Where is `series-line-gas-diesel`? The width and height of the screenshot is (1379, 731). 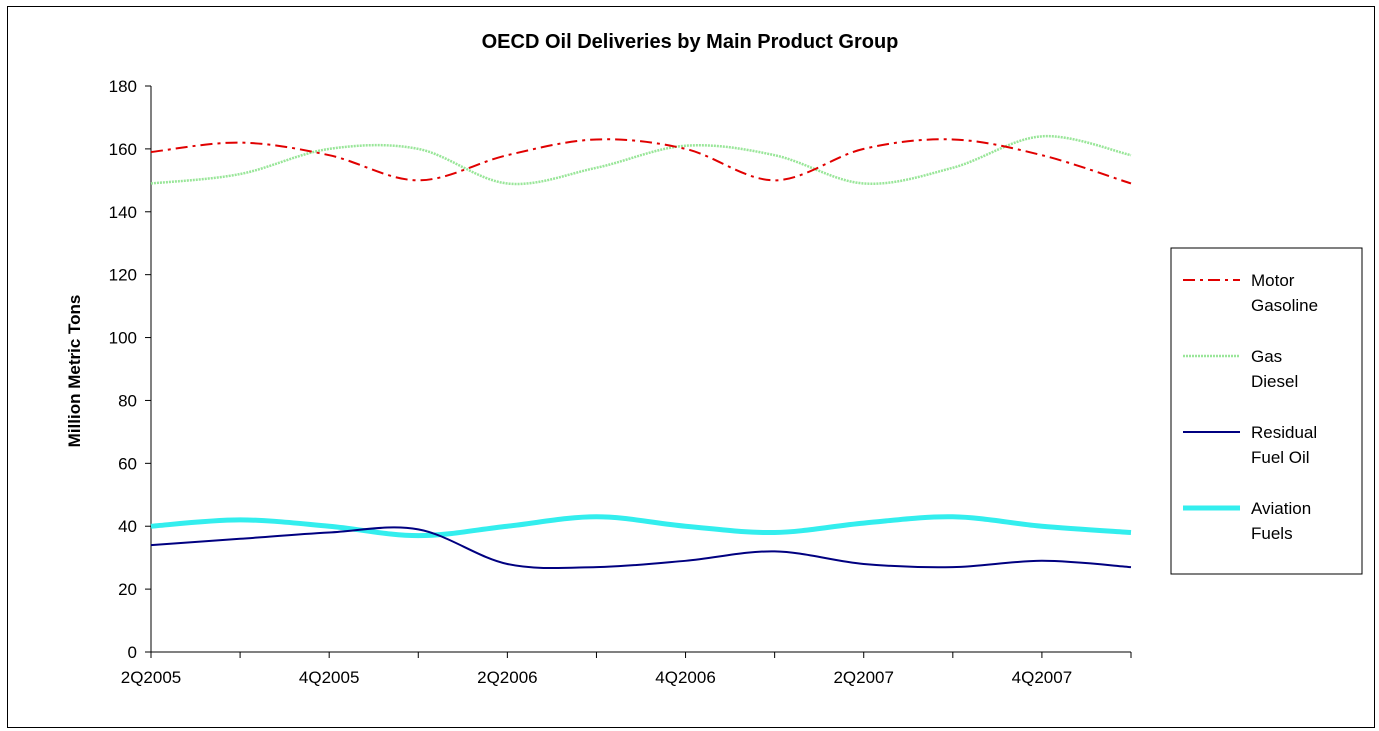
series-line-gas-diesel is located at coordinates (641, 160).